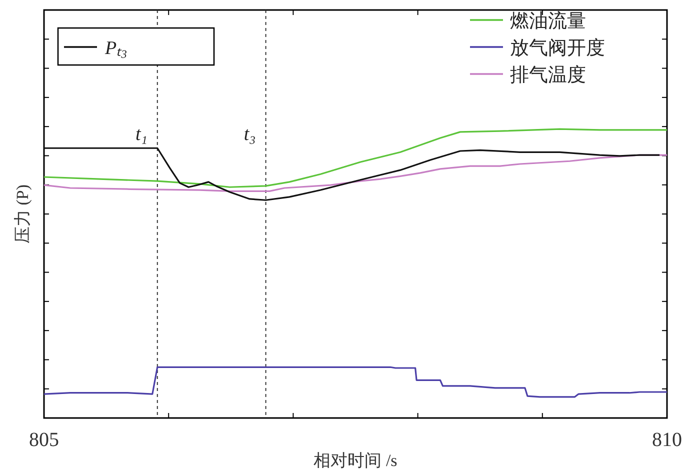 The width and height of the screenshot is (685, 471). What do you see at coordinates (22, 214) in the screenshot?
I see `y-axis-title: 压力 (P)` at bounding box center [22, 214].